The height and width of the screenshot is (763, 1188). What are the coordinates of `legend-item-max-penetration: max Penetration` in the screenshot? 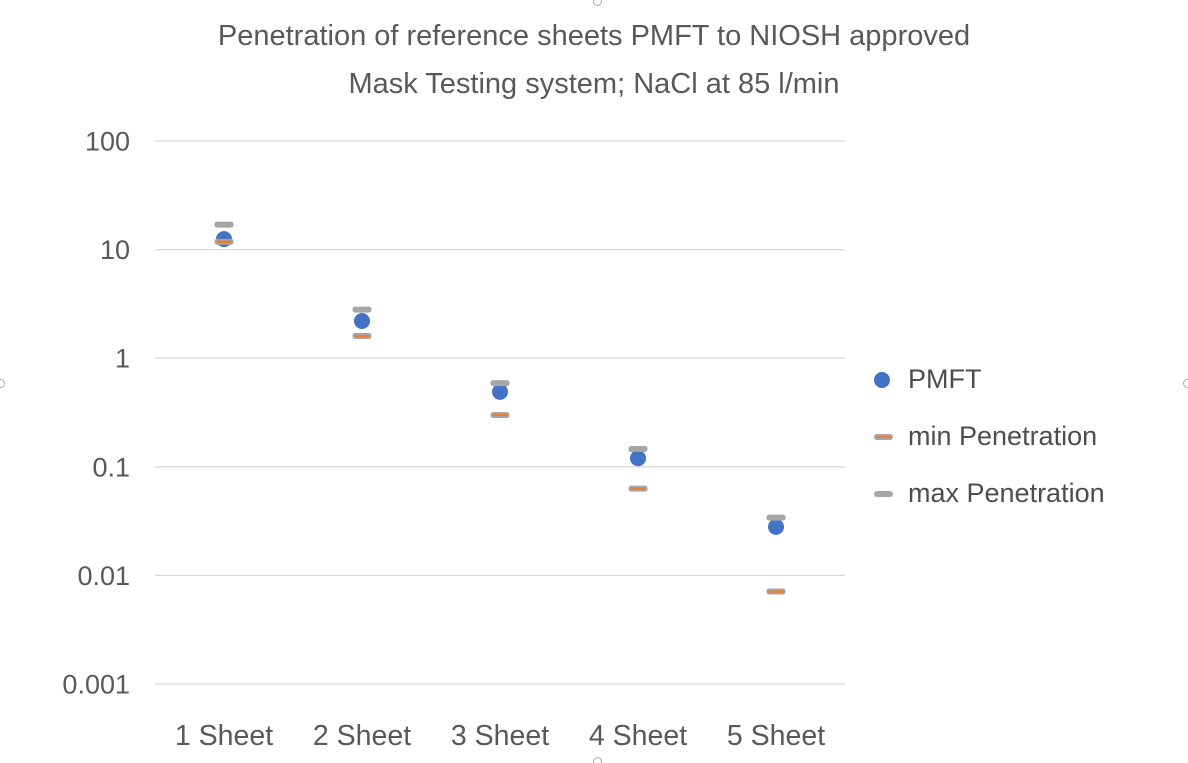 It's located at (1029, 493).